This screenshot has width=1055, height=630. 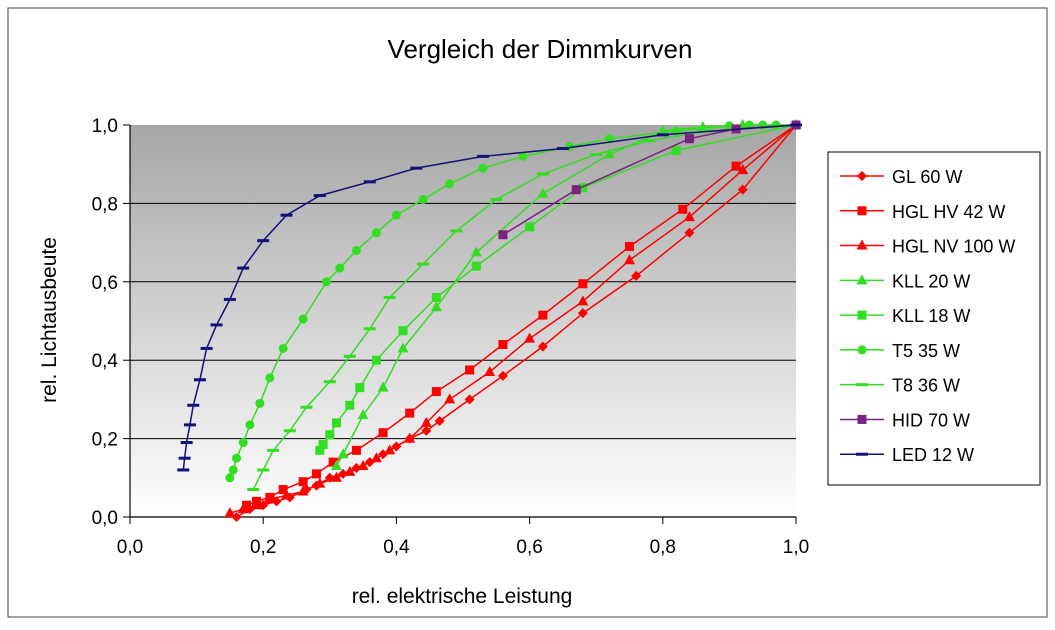 I want to click on legend-item: HID 70 W, so click(x=905, y=420).